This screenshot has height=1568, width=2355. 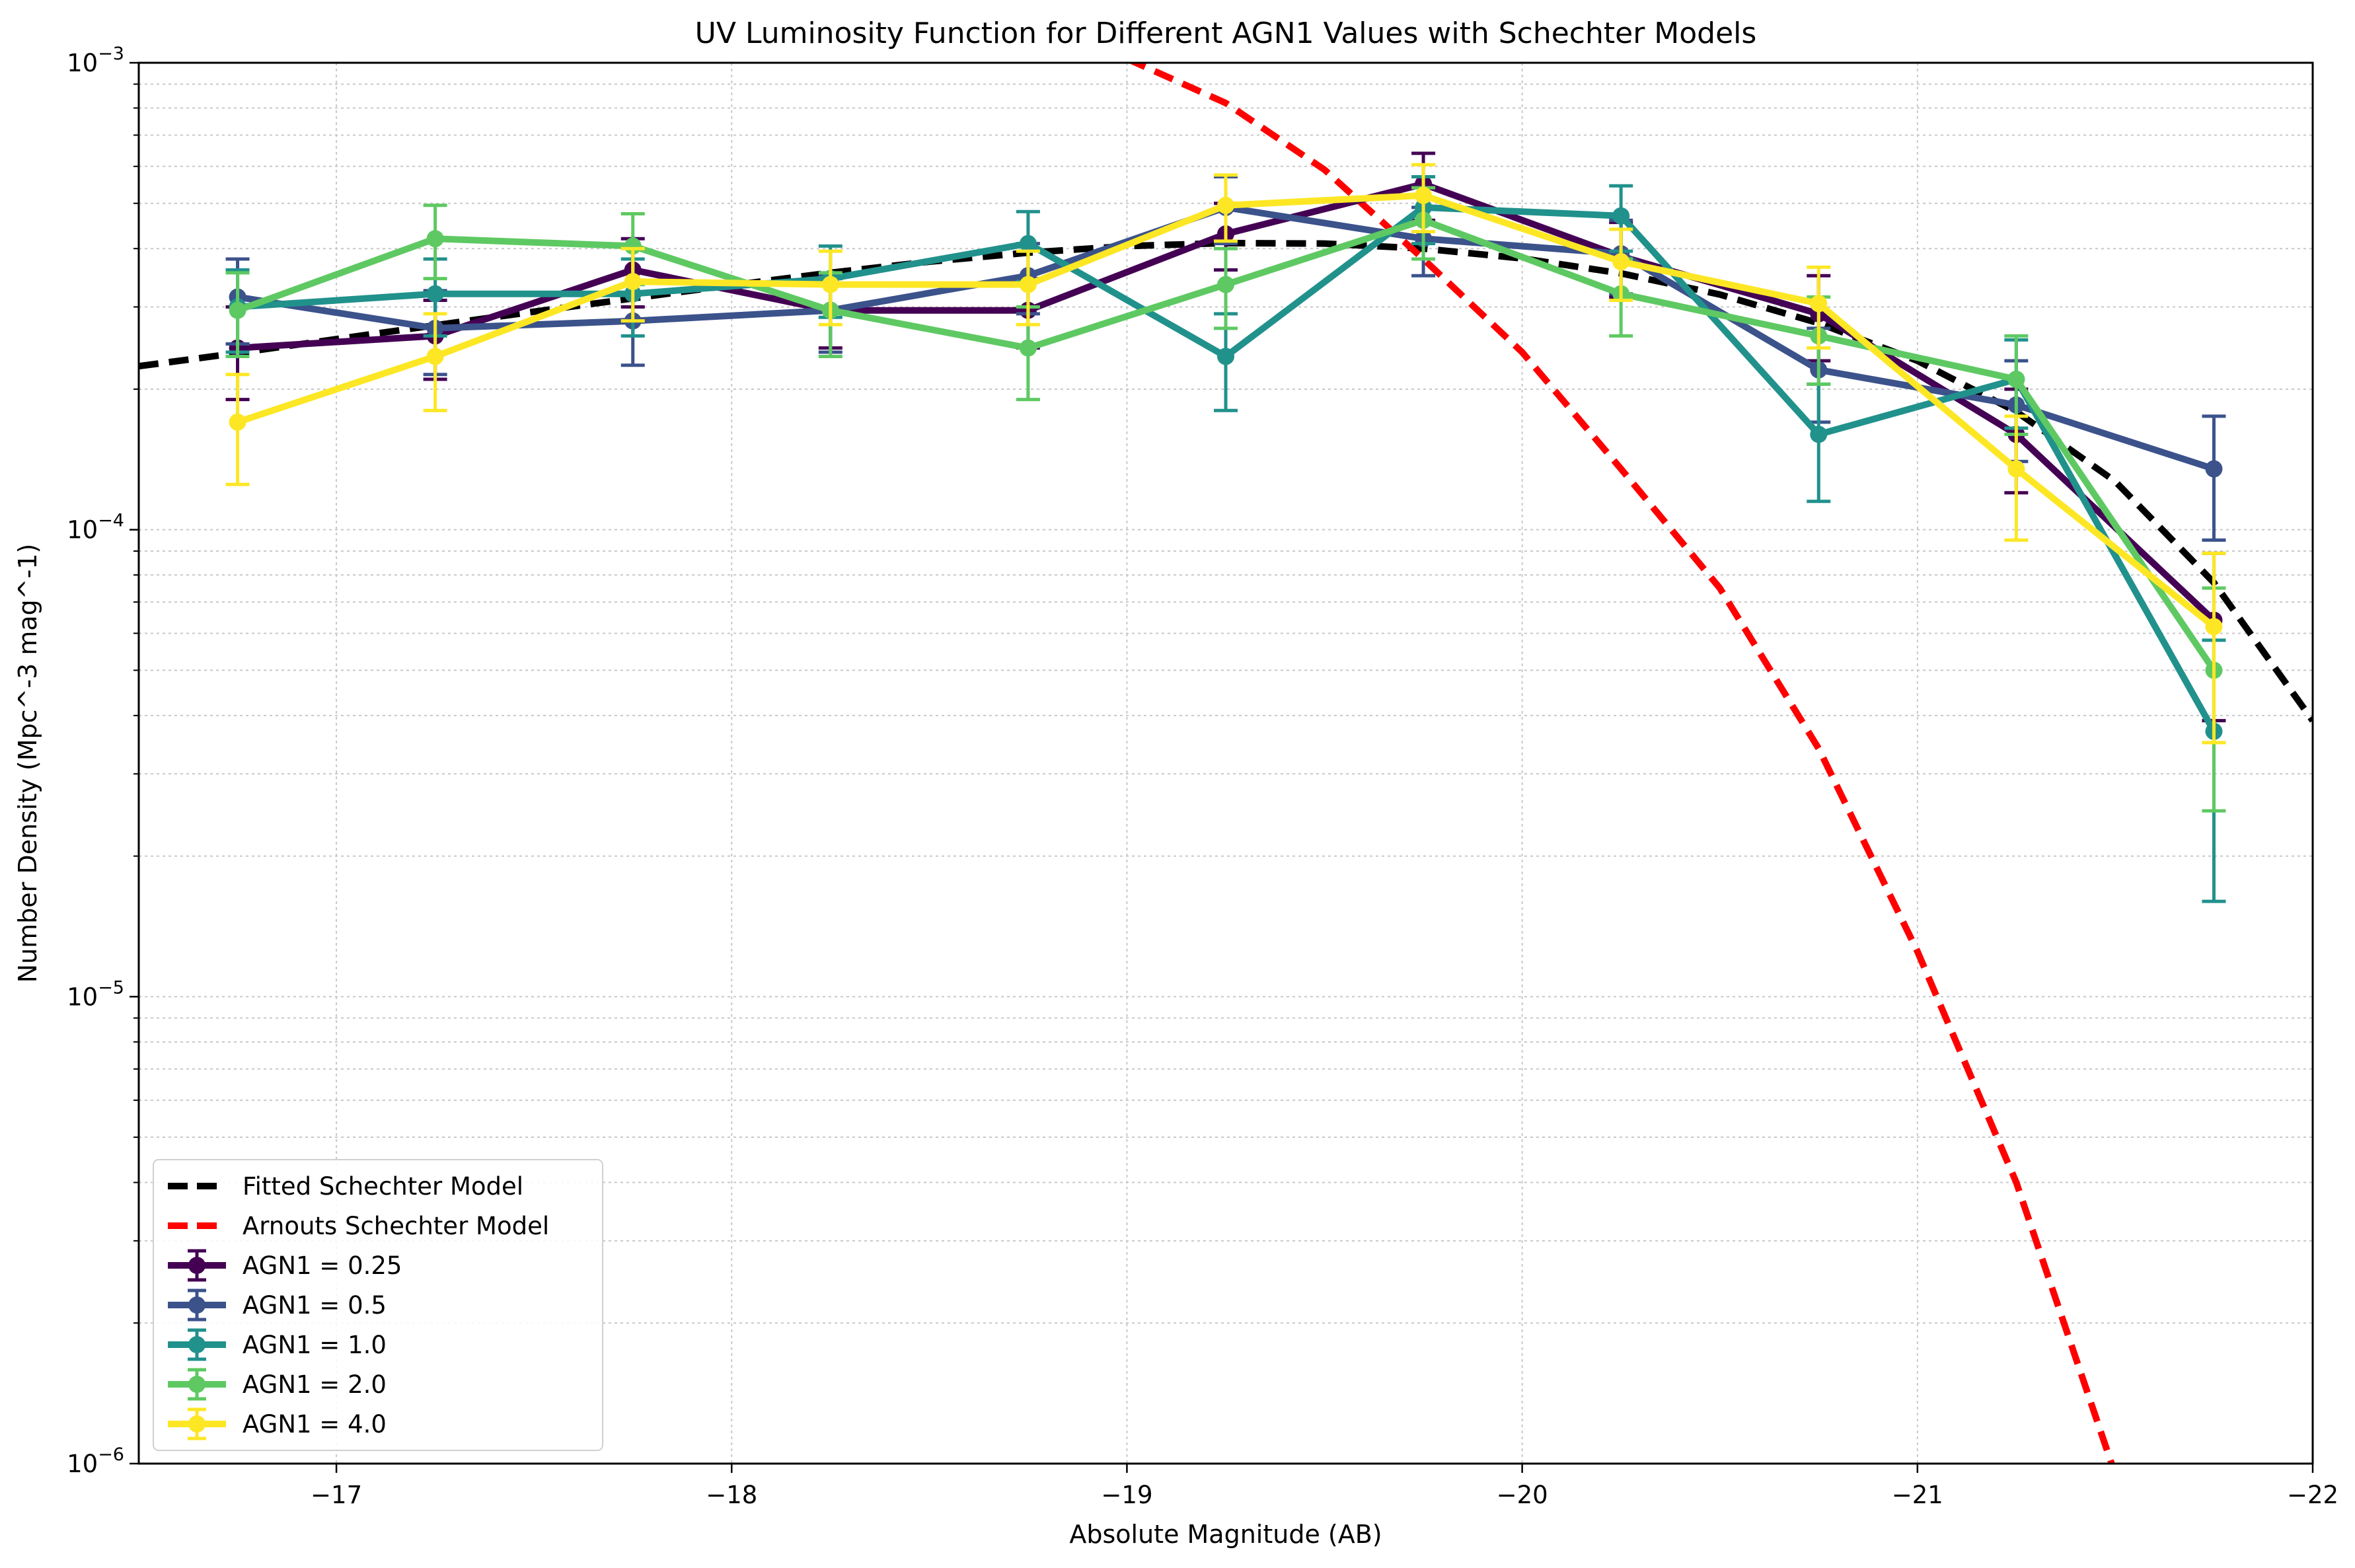 I want to click on legend-entry: AGN1 = 0.25, so click(x=285, y=1265).